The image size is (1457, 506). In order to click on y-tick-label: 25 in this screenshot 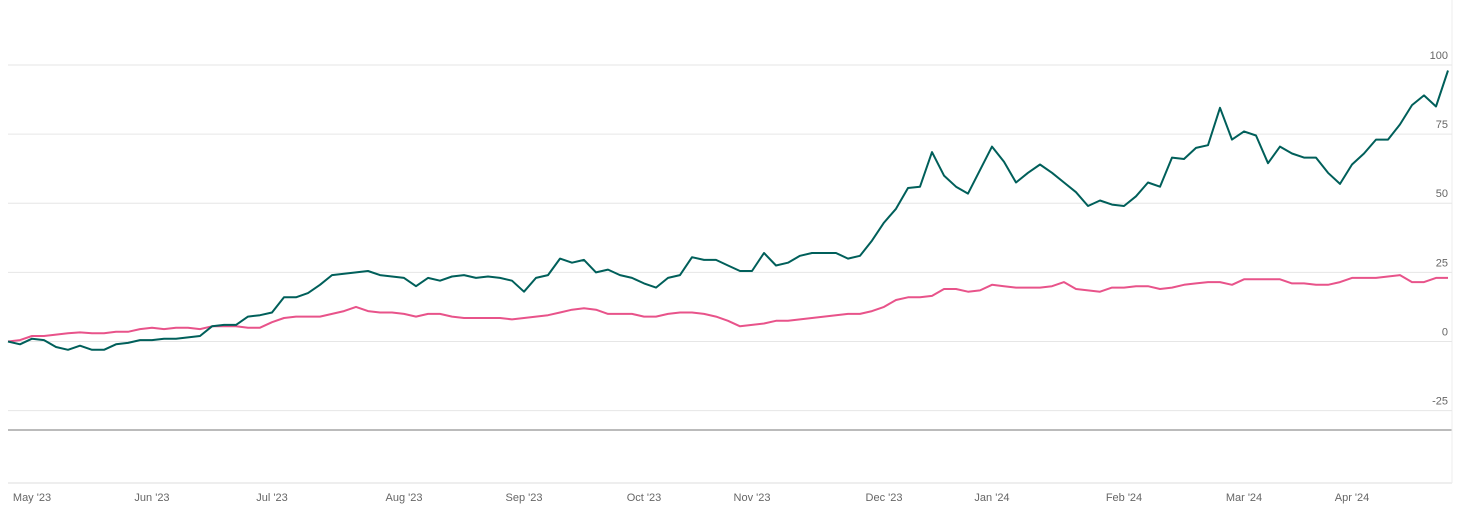, I will do `click(1442, 263)`.